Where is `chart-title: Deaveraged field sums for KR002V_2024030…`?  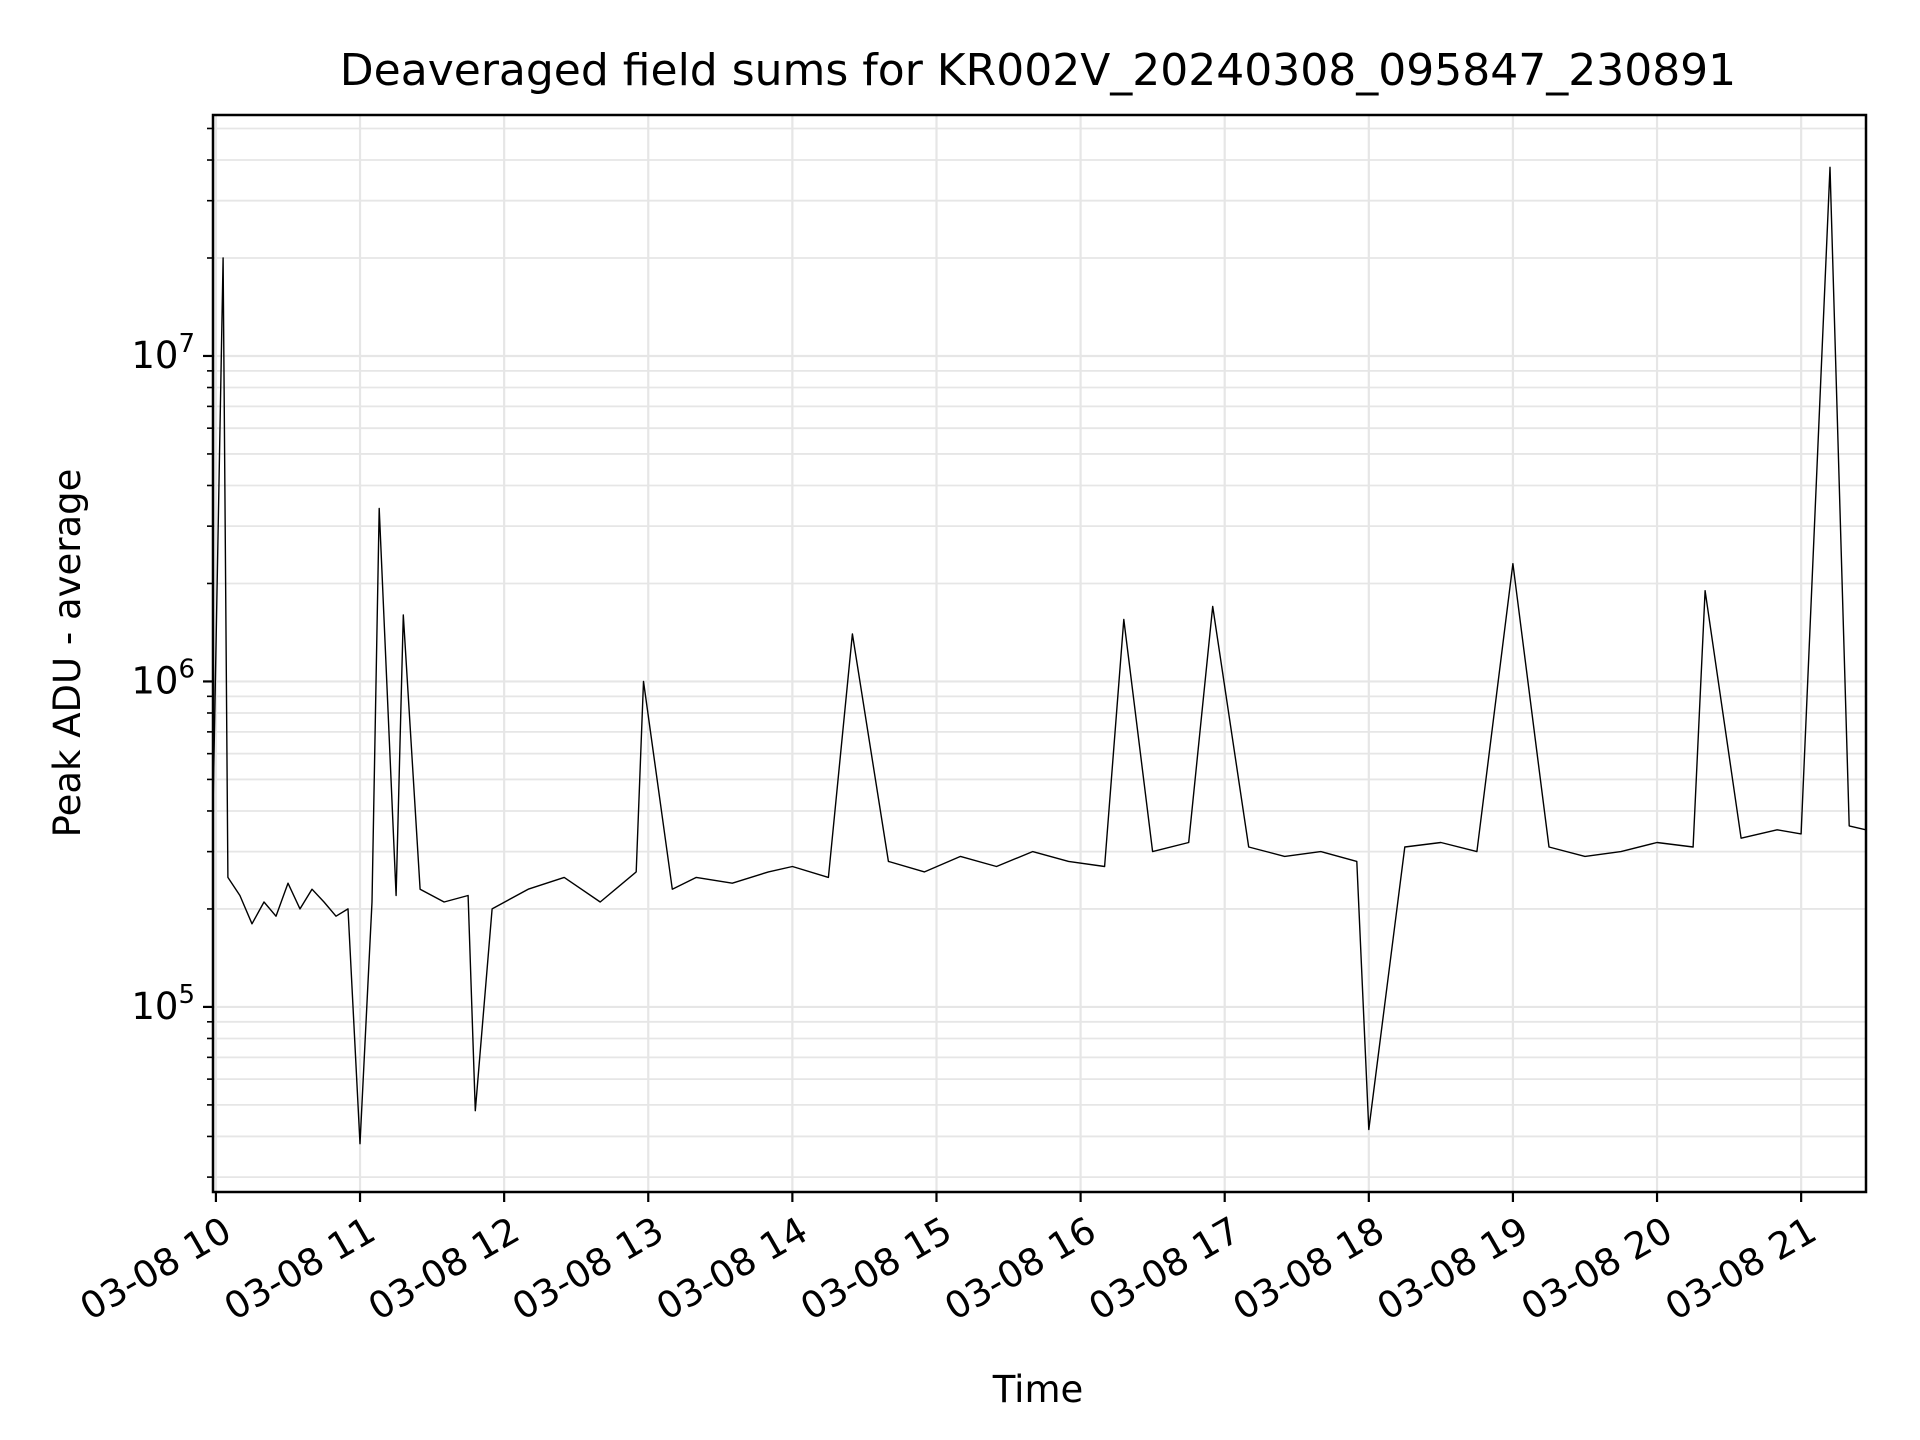 chart-title: Deaveraged field sums for KR002V_2024030… is located at coordinates (1038, 70).